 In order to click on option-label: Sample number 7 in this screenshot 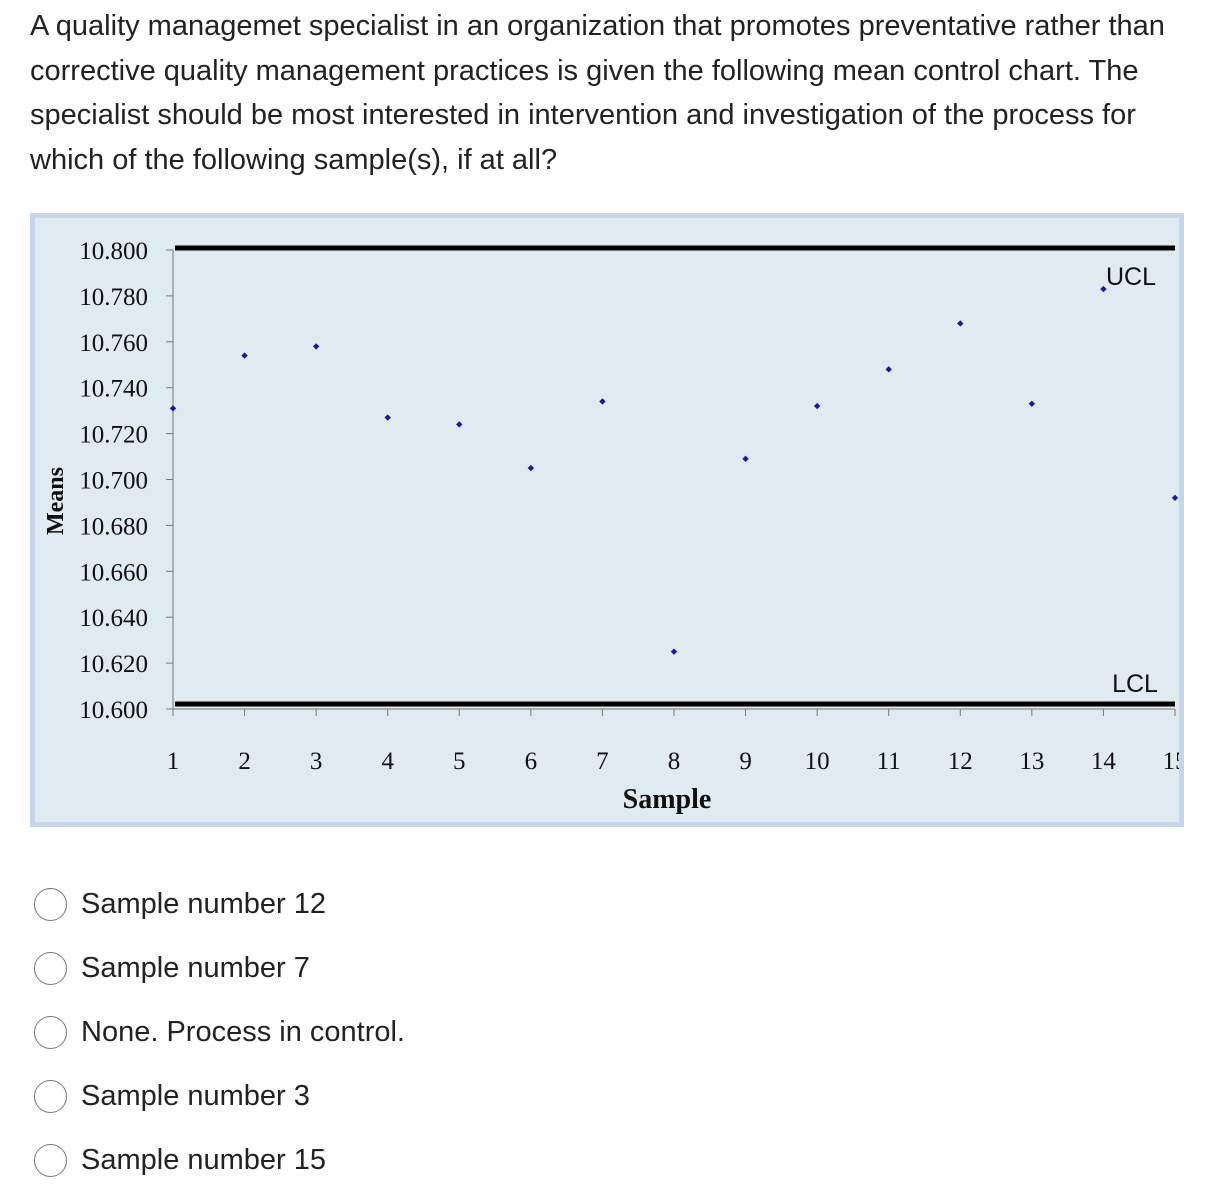, I will do `click(195, 967)`.